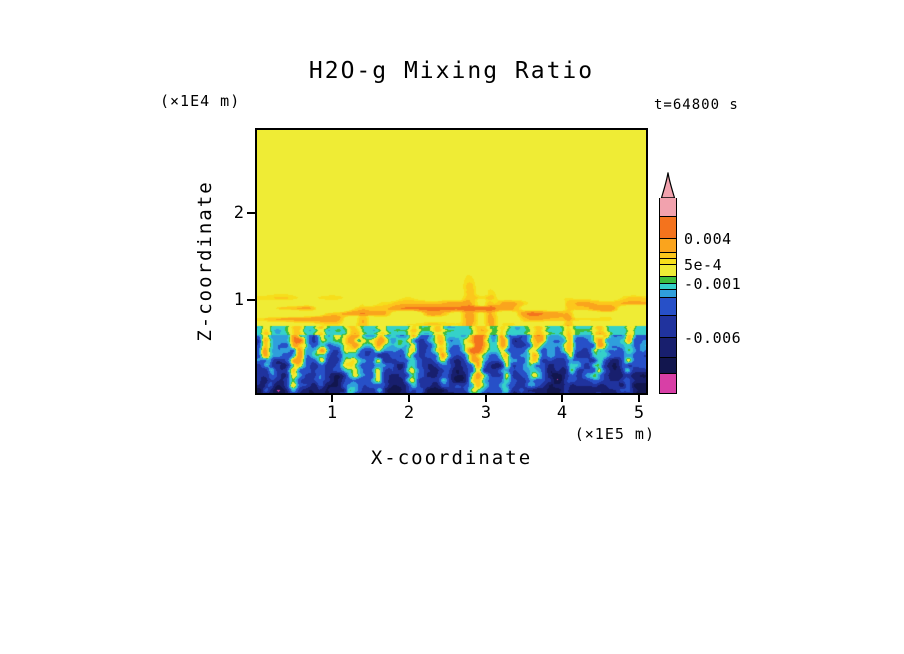 The width and height of the screenshot is (904, 654). Describe the element at coordinates (409, 413) in the screenshot. I see `x-tick-label-2: 2` at that location.